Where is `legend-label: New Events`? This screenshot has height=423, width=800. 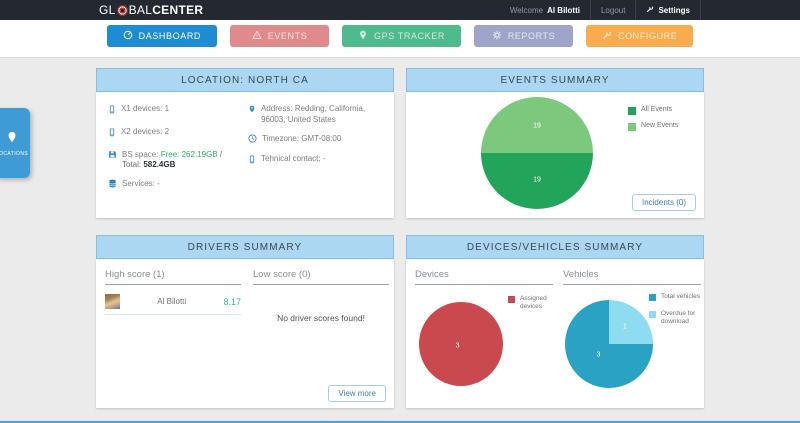 legend-label: New Events is located at coordinates (660, 125).